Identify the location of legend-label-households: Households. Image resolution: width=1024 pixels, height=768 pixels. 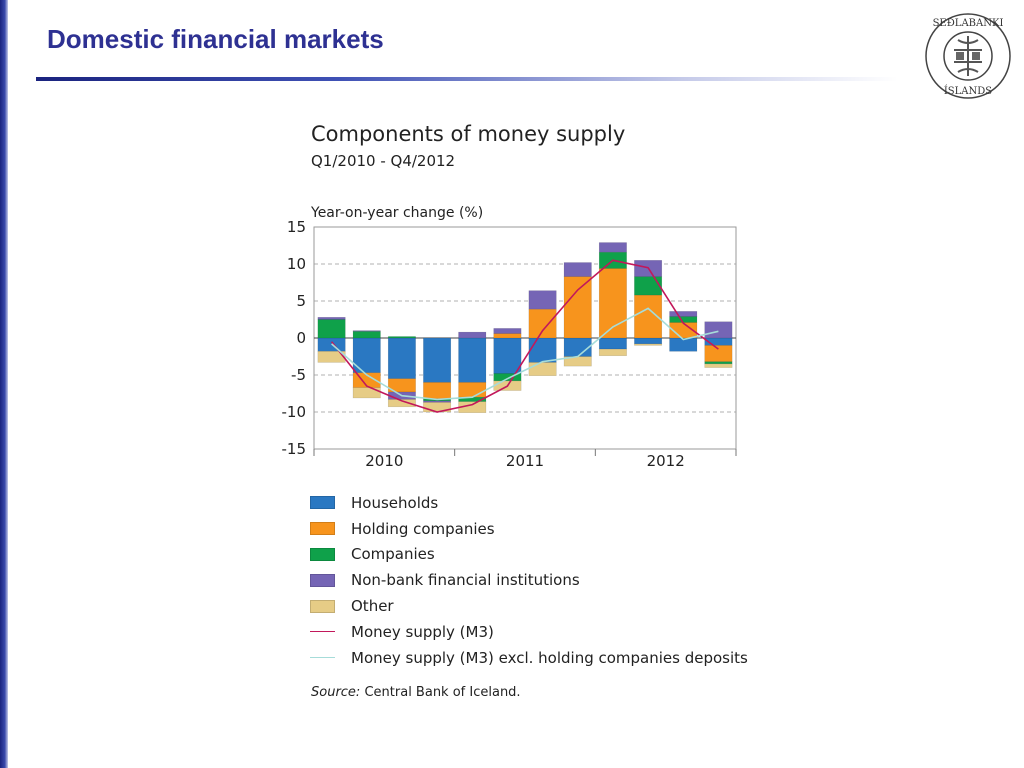
(395, 502).